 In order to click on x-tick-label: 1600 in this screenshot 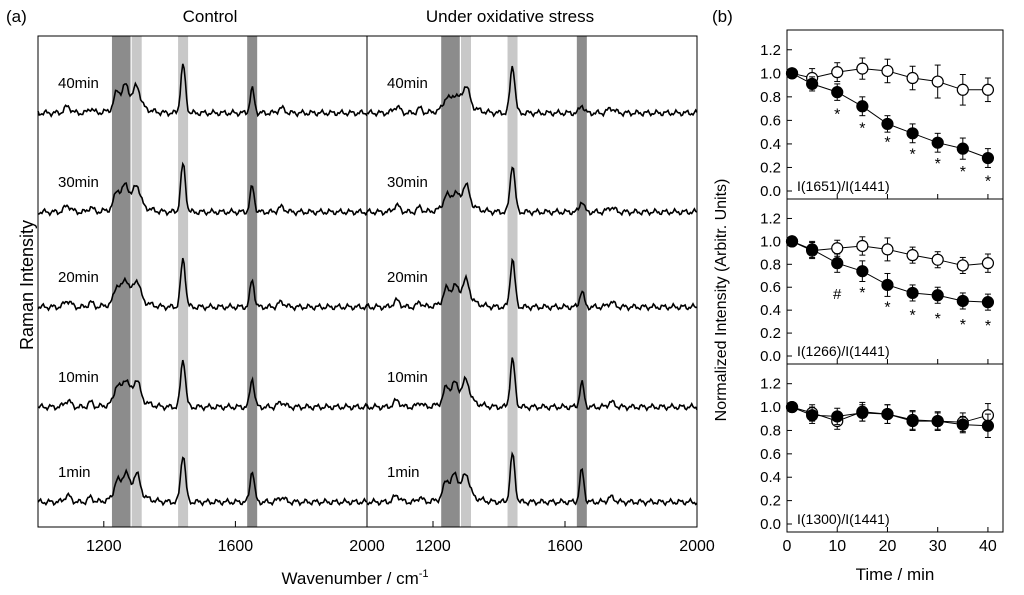, I will do `click(236, 546)`.